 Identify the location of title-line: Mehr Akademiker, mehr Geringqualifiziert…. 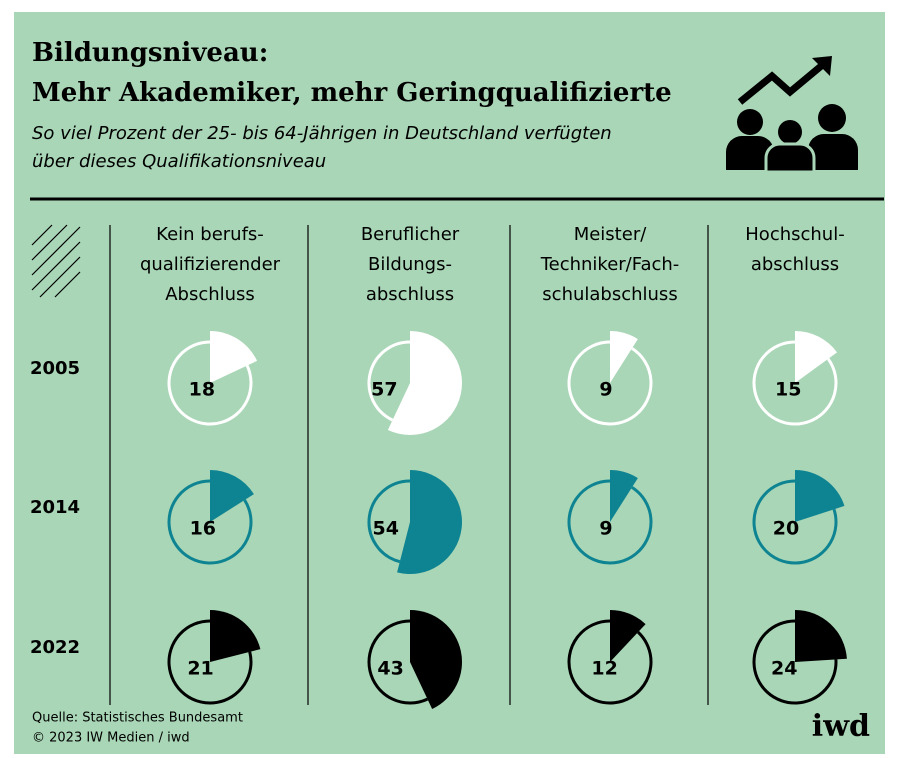
(352, 93).